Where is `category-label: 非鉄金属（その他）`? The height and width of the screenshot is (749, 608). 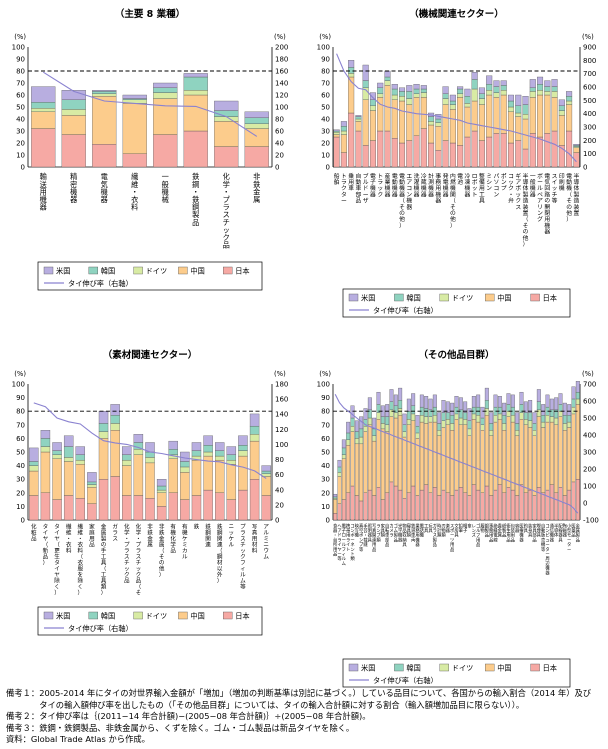 category-label: 非鉄金属（その他） is located at coordinates (162, 551).